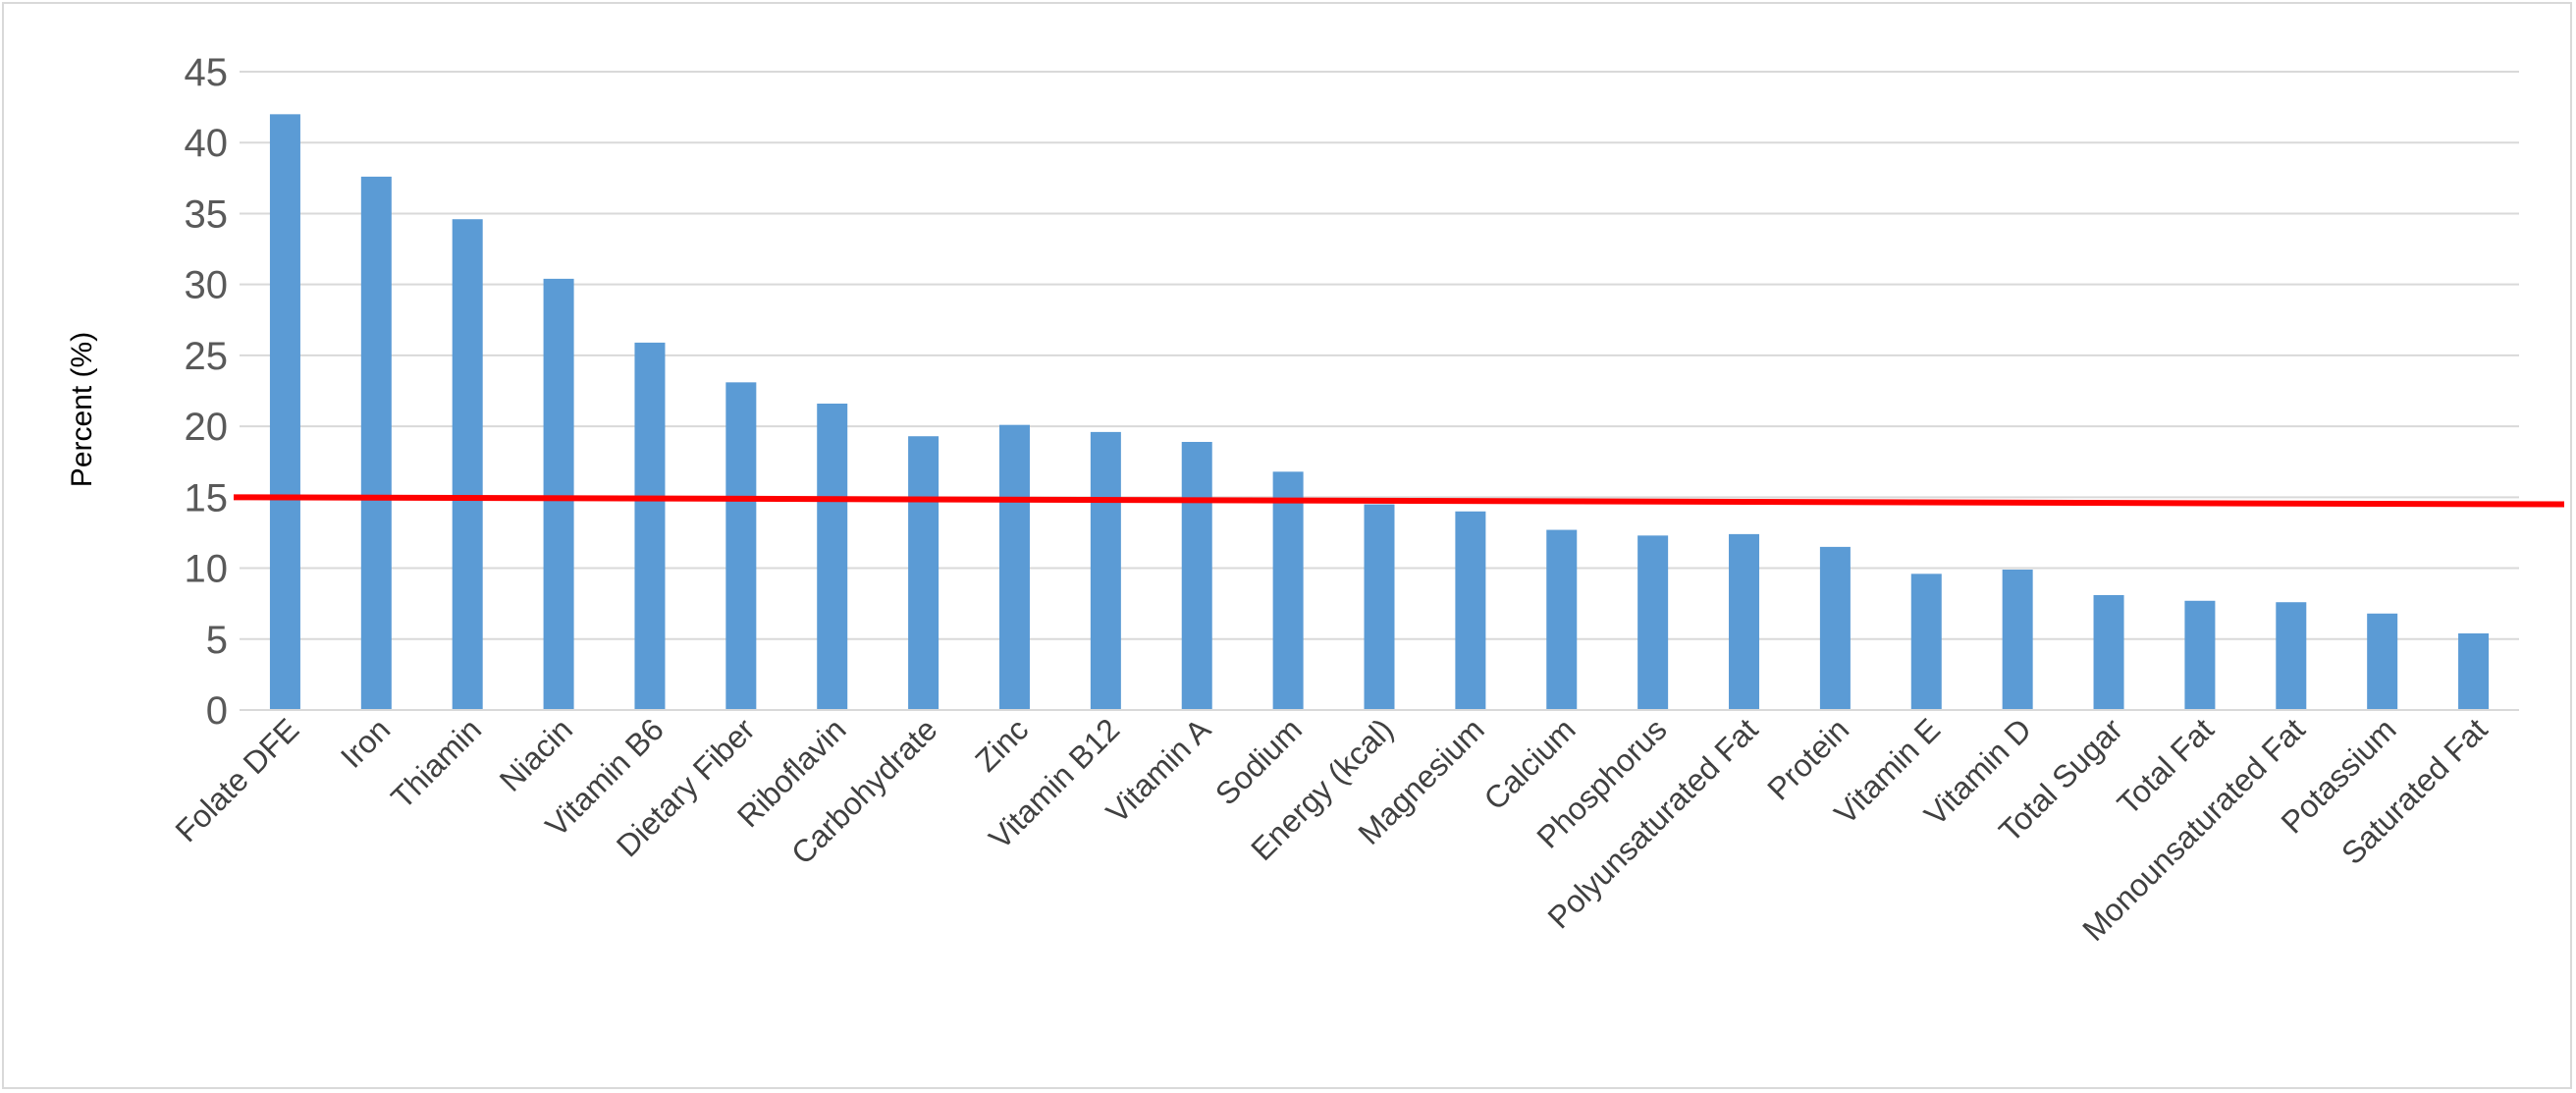  Describe the element at coordinates (207, 72) in the screenshot. I see `y-tick-label: 45` at that location.